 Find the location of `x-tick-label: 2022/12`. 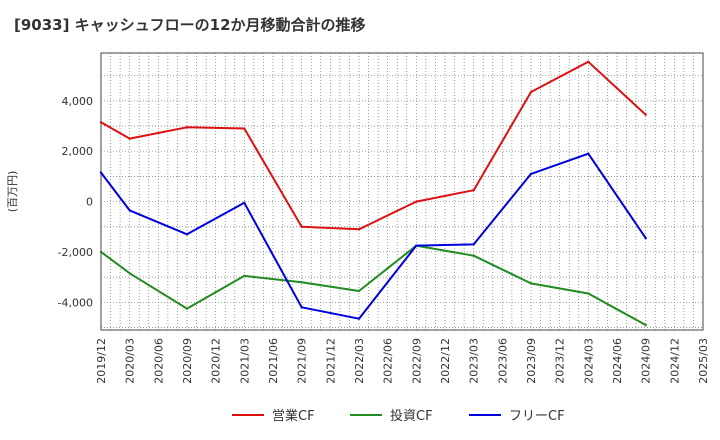

x-tick-label: 2022/12 is located at coordinates (445, 361).